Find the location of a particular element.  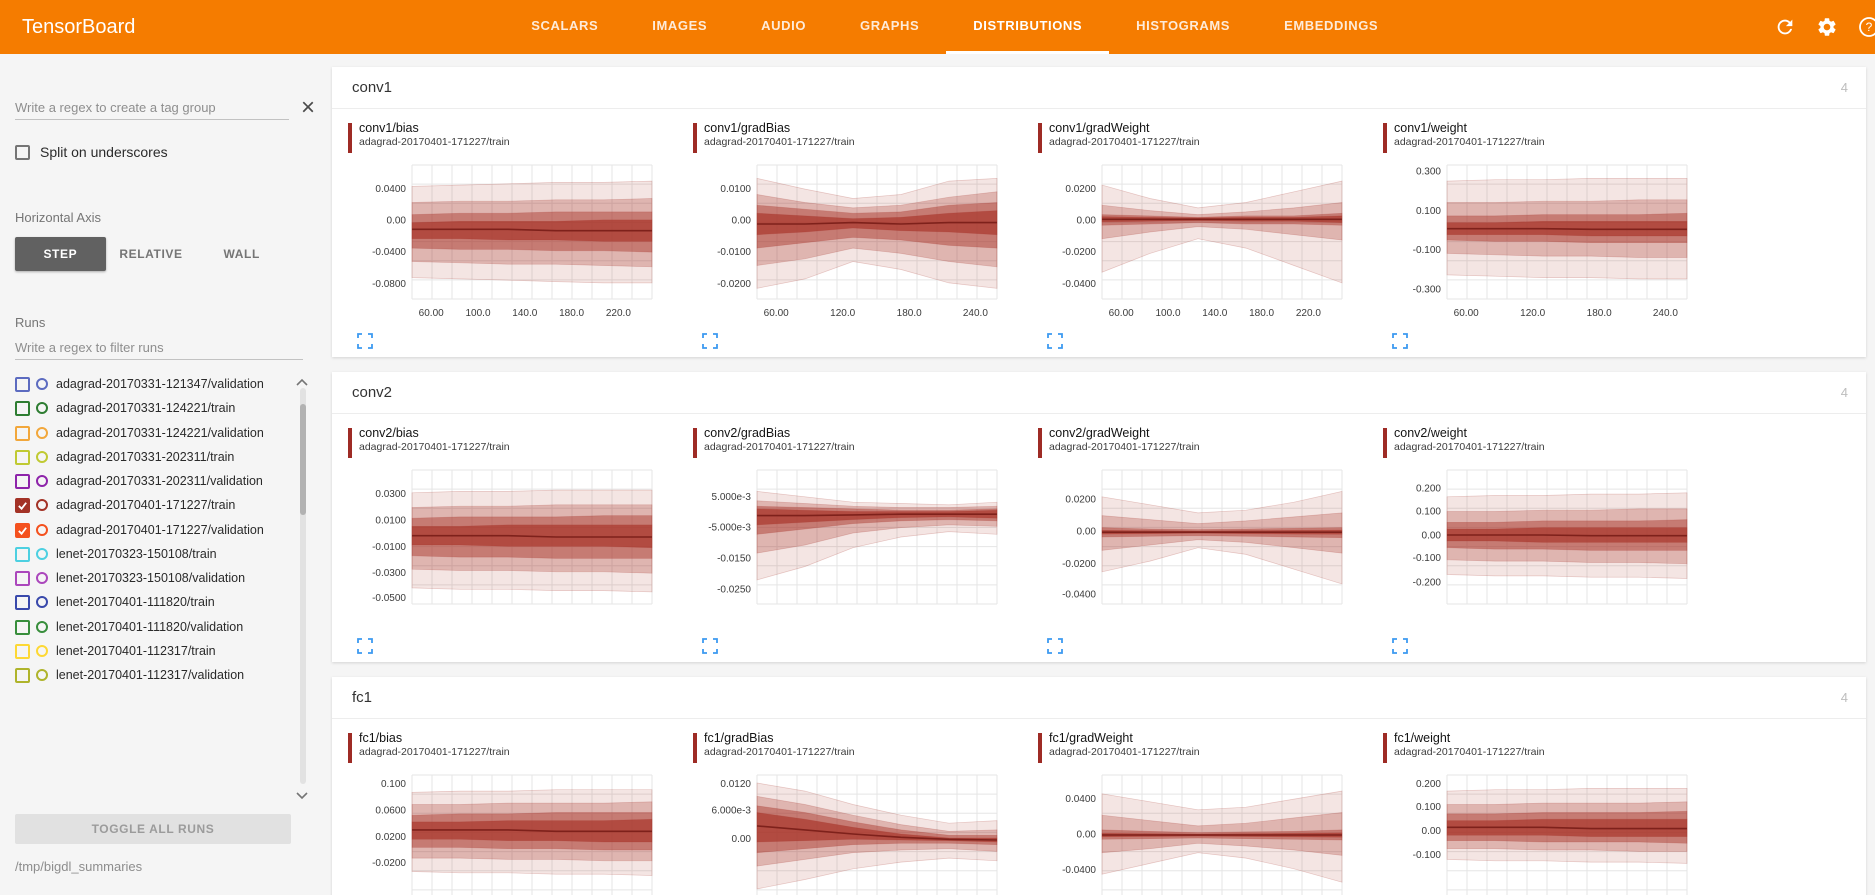

tab-images: IMAGES is located at coordinates (680, 25).